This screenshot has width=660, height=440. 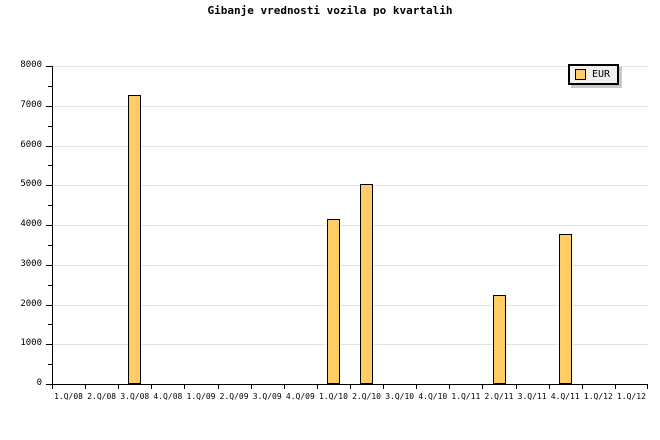 What do you see at coordinates (31, 304) in the screenshot?
I see `y-axis-label: 2000` at bounding box center [31, 304].